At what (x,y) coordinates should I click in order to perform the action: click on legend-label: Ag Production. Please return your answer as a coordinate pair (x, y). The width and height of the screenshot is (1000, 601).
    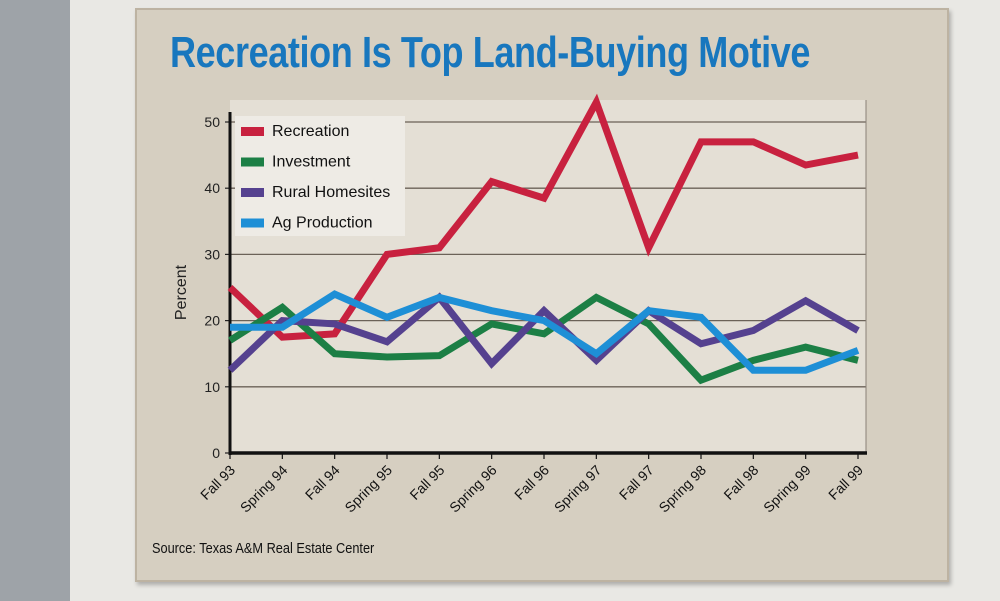
    Looking at the image, I should click on (322, 223).